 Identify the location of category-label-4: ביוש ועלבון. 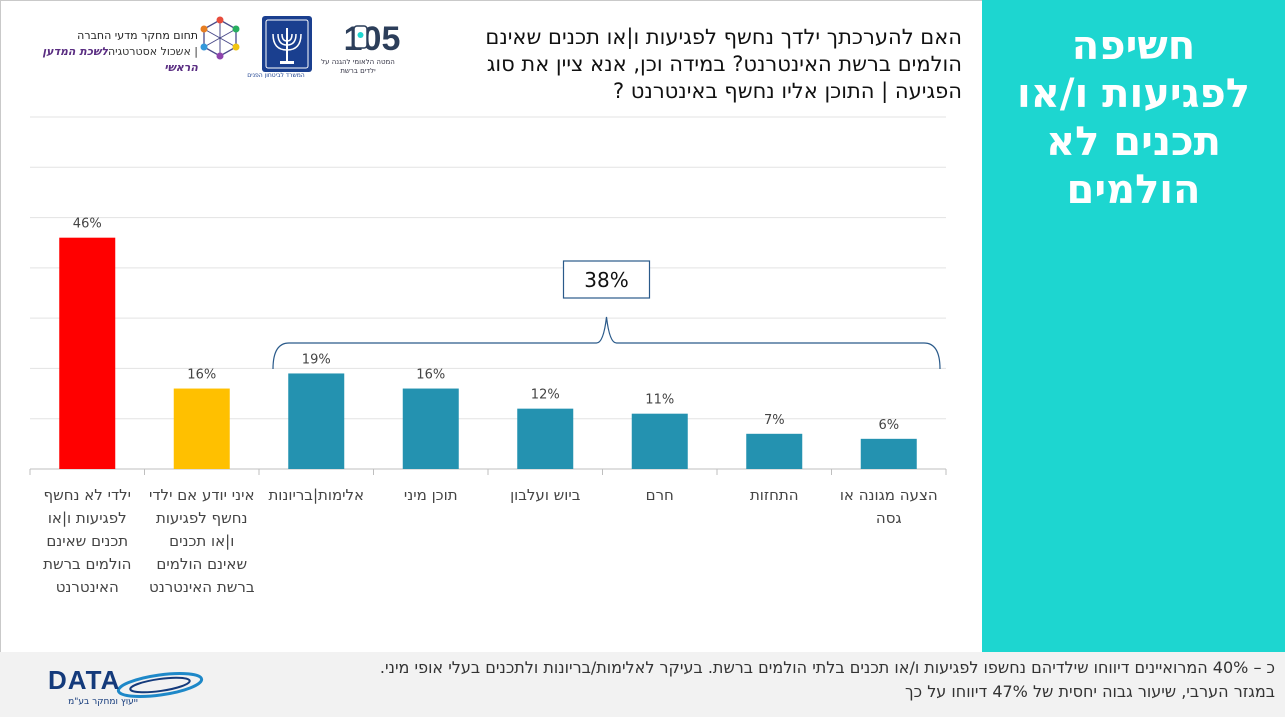
(545, 495).